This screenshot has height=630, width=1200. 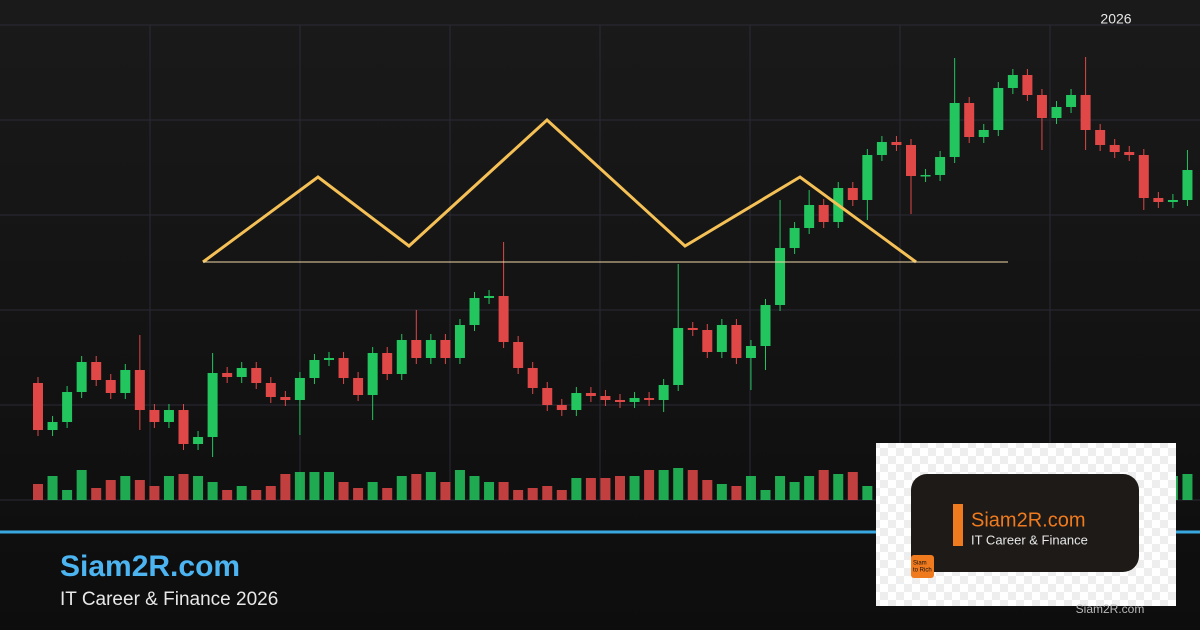 What do you see at coordinates (1028, 520) in the screenshot?
I see `logo-brand: Siam2R.com` at bounding box center [1028, 520].